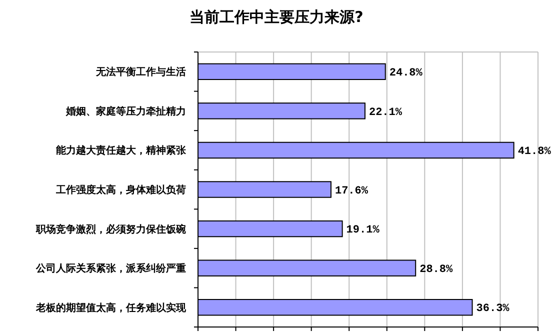 Image resolution: width=553 pixels, height=332 pixels. Describe the element at coordinates (385, 112) in the screenshot. I see `data-label: 22.1%` at that location.